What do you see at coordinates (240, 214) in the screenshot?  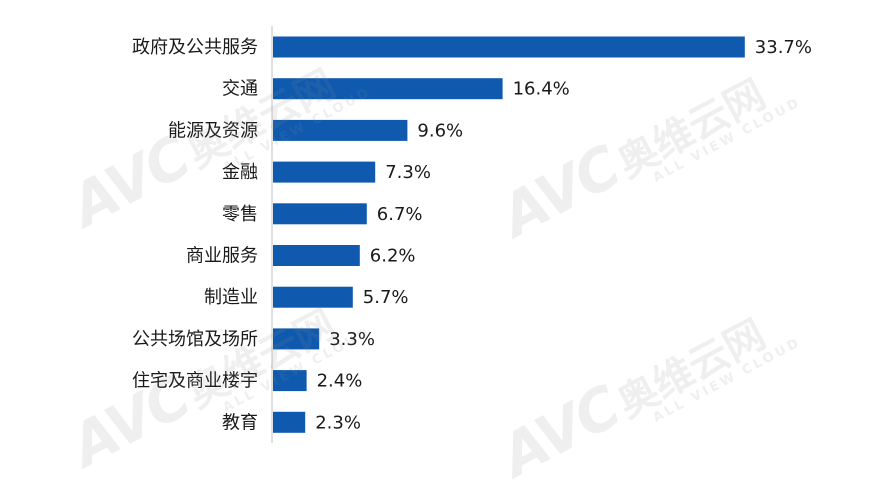 I see `category-label: 零售` at bounding box center [240, 214].